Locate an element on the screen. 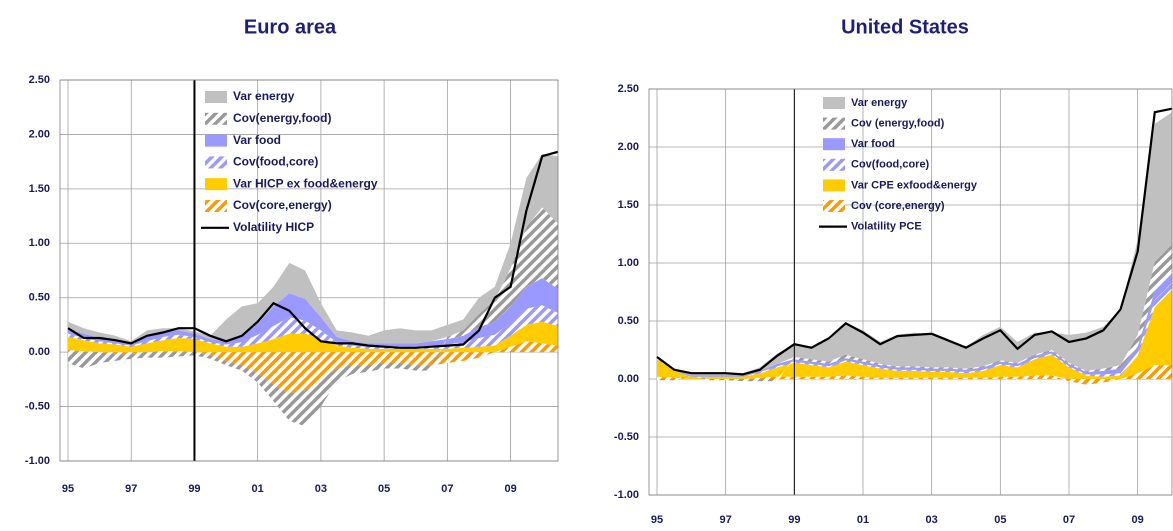 The width and height of the screenshot is (1173, 531). legend-label: Var HICP ex food&energy is located at coordinates (305, 183).